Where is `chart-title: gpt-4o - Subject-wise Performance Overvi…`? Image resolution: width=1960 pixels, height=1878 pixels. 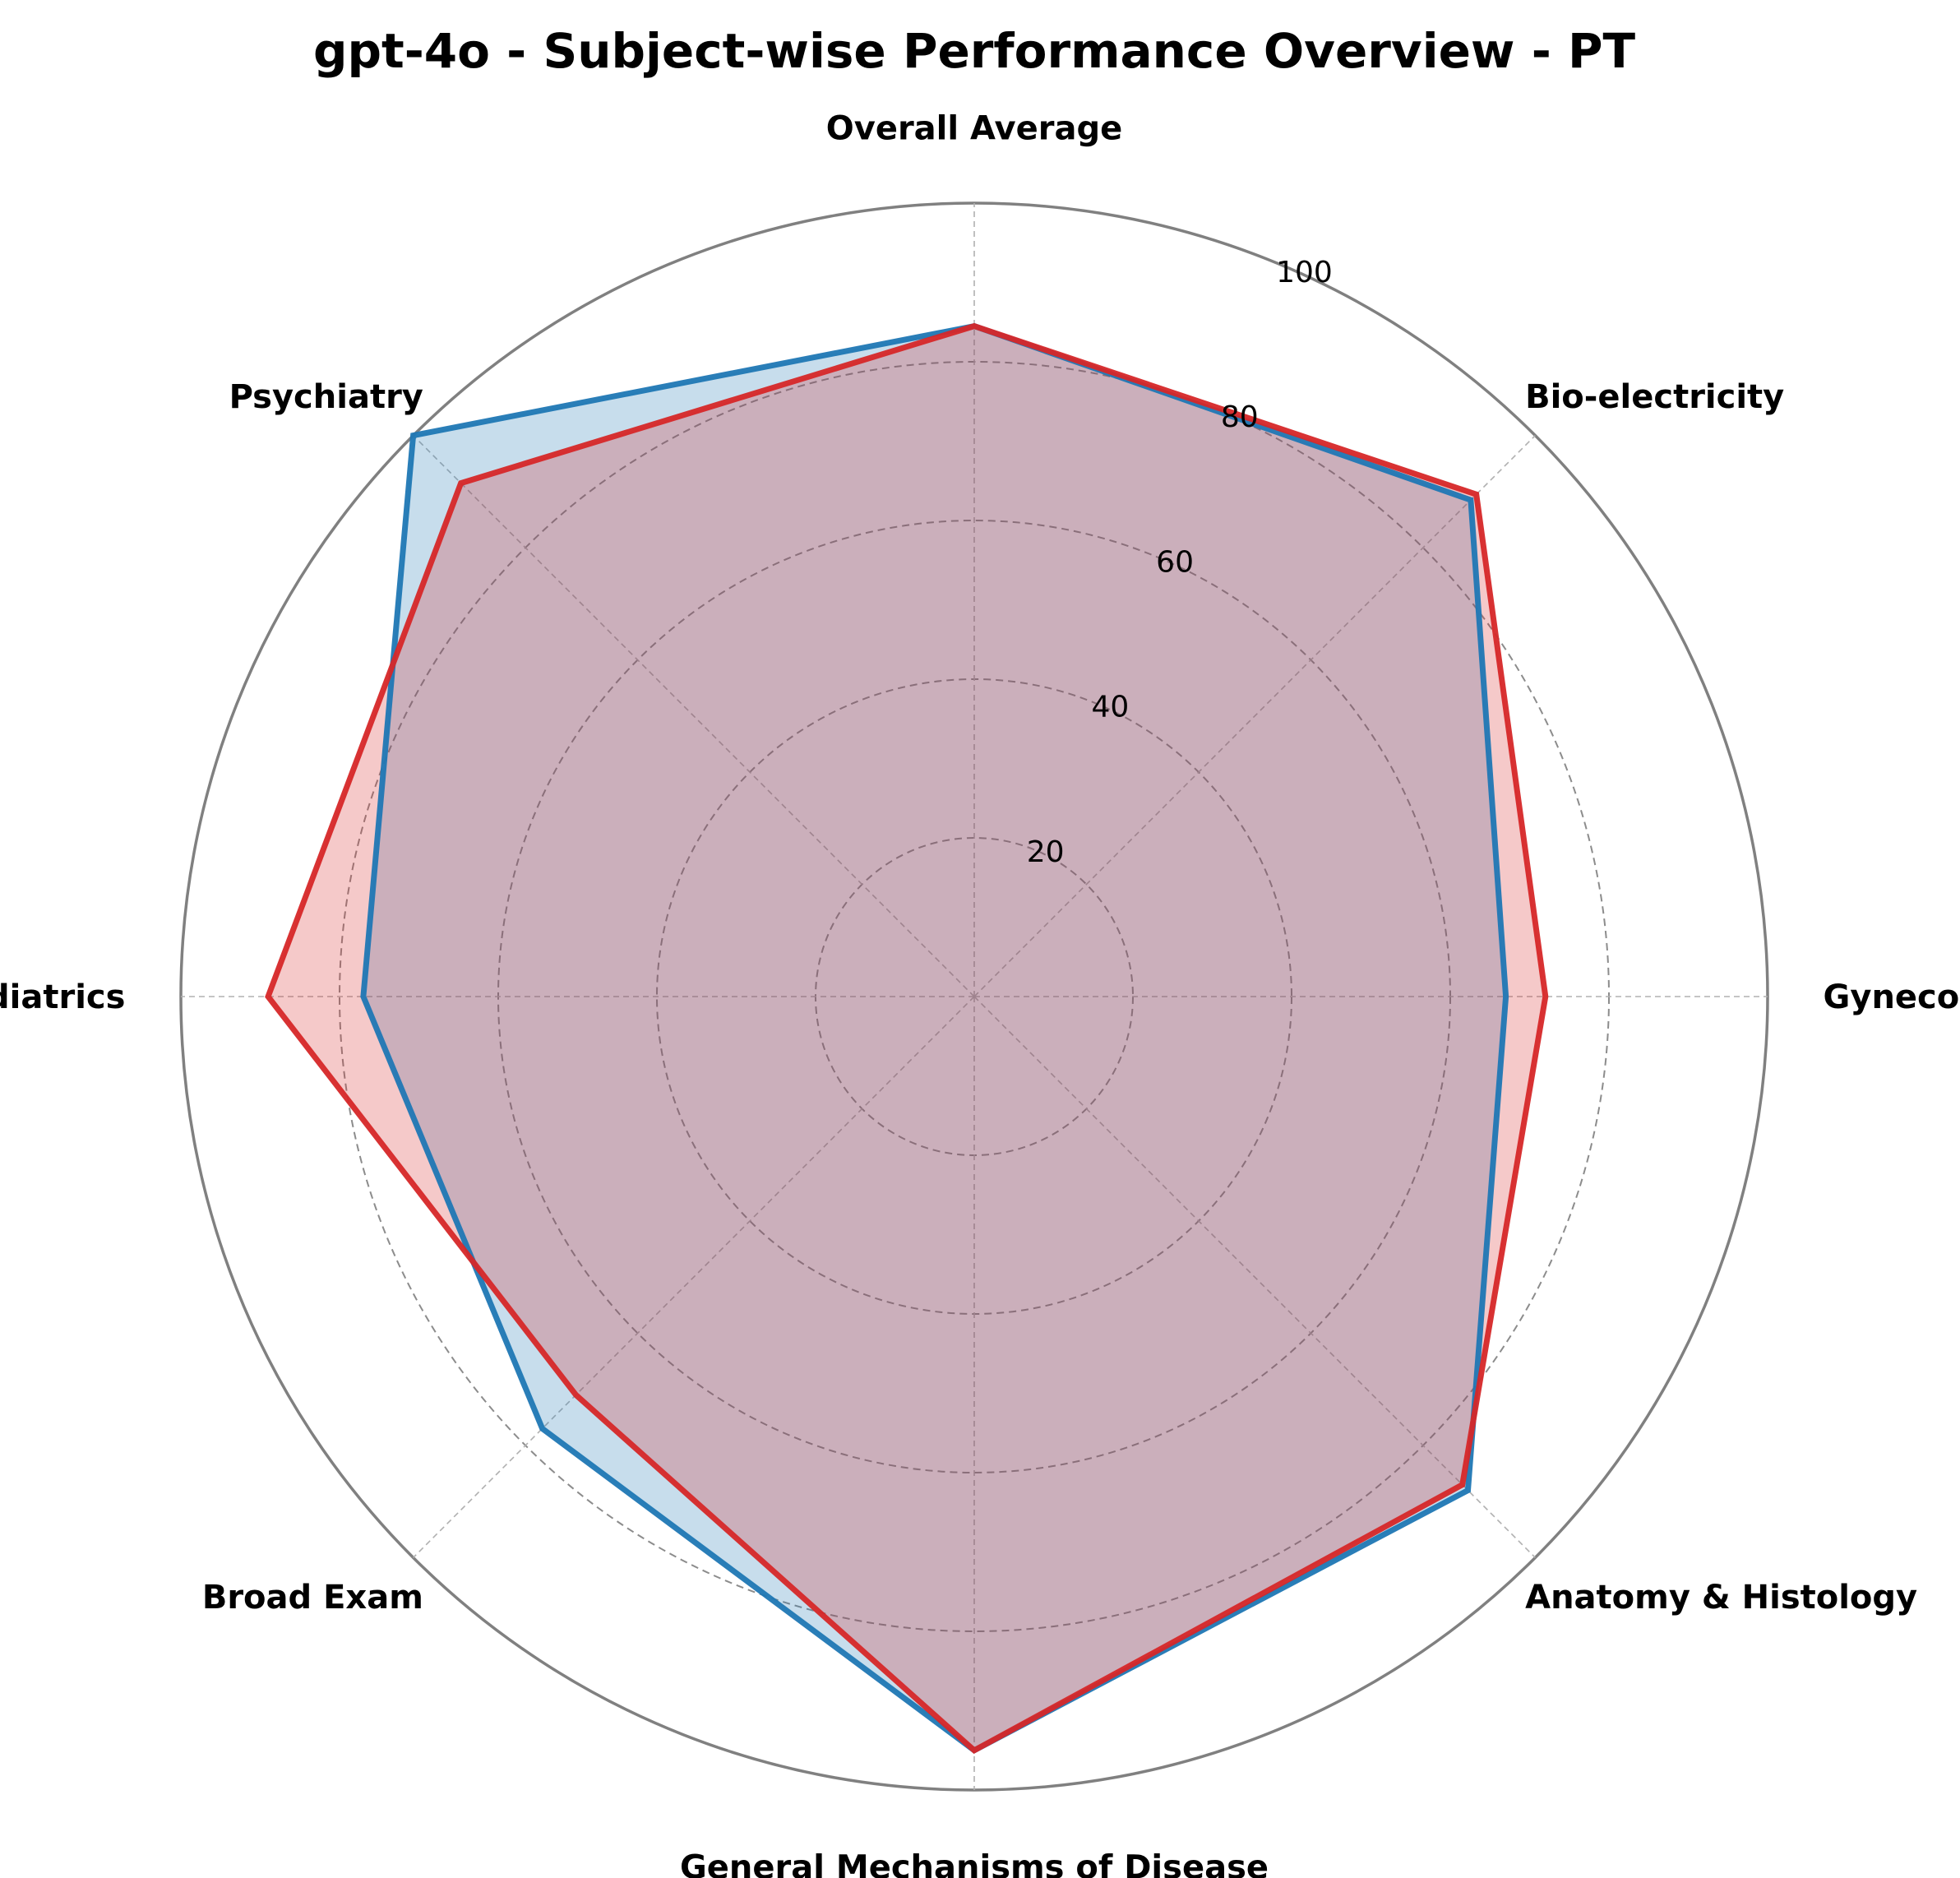
chart-title: gpt-4o - Subject-wise Performance Overvi… is located at coordinates (974, 51).